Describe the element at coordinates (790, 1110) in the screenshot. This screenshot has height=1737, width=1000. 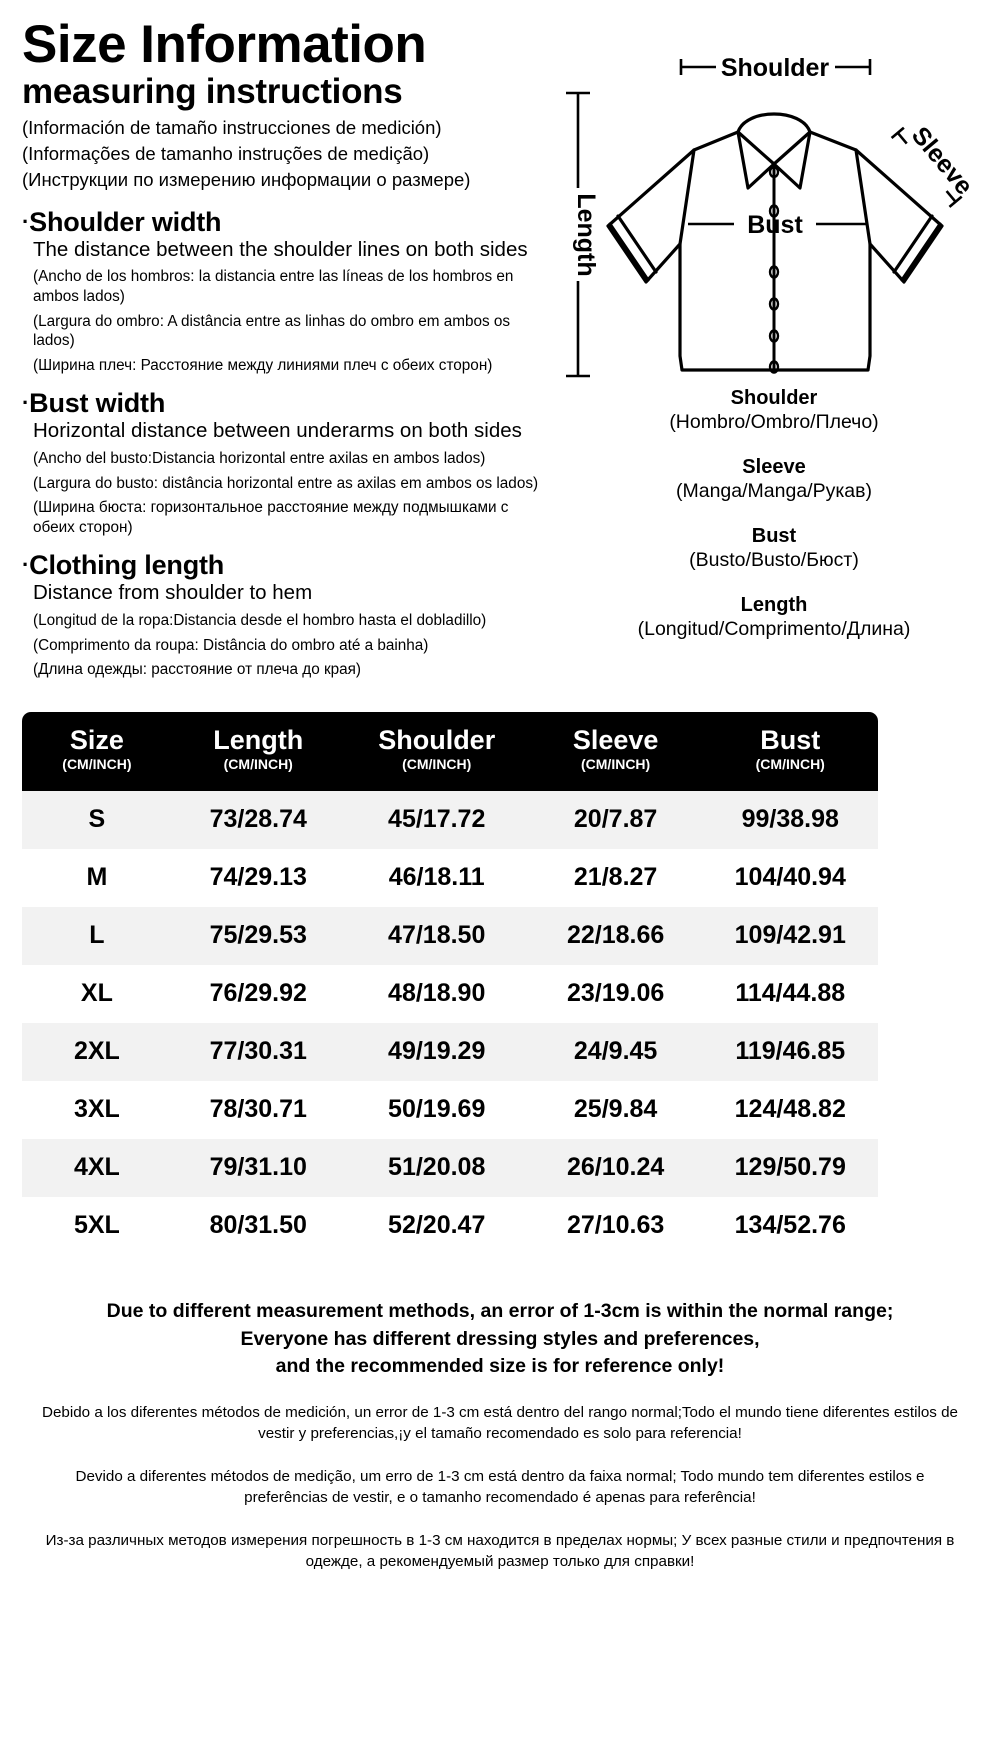
I see `cell-bust: 124/48.82` at that location.